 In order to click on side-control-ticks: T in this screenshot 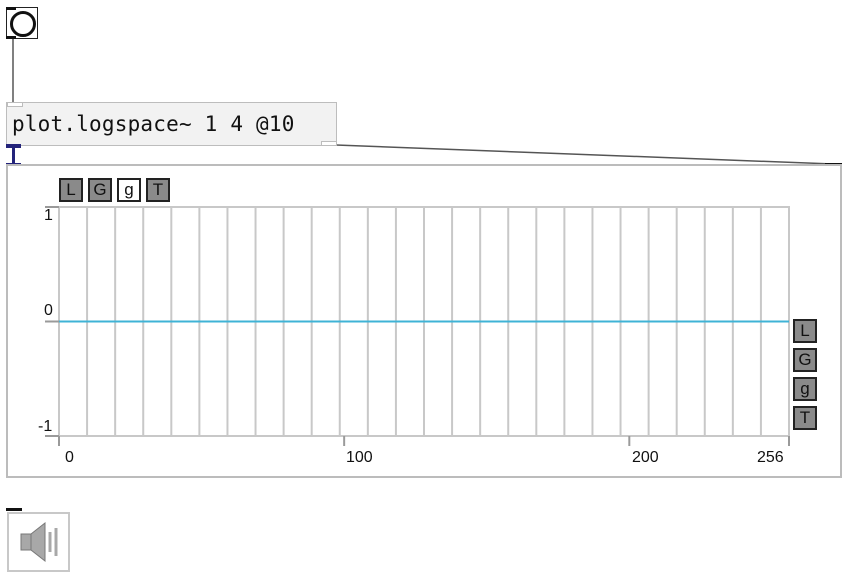, I will do `click(805, 418)`.